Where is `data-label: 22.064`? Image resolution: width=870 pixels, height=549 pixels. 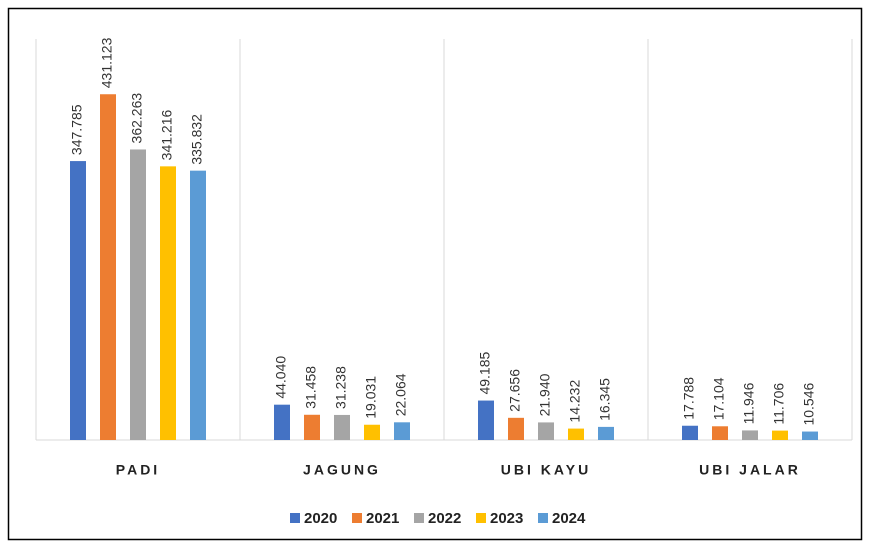
data-label: 22.064 is located at coordinates (401, 394).